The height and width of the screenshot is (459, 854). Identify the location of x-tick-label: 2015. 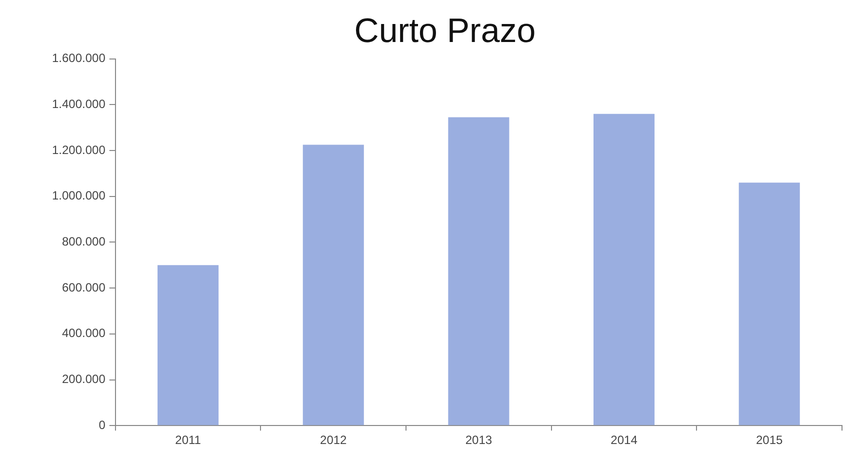
(770, 440).